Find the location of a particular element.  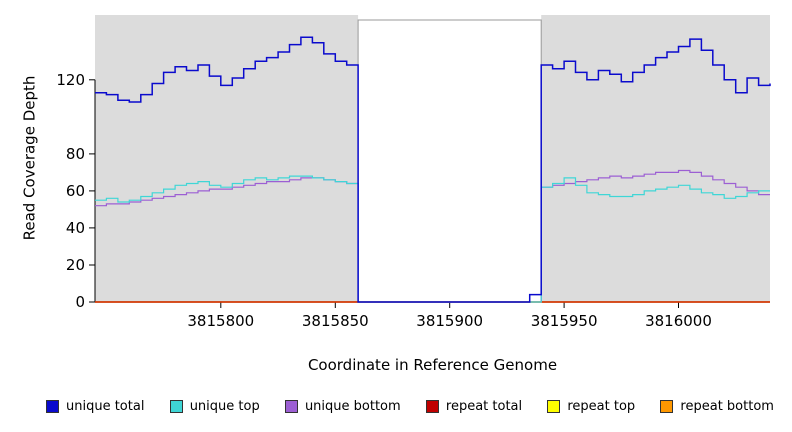

legend-label-unique-top: unique top is located at coordinates (224, 406).